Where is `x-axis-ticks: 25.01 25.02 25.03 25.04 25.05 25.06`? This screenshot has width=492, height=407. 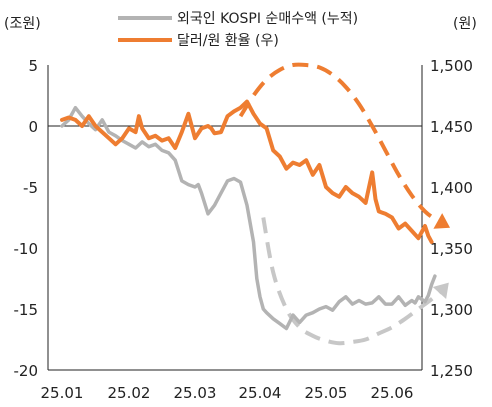
x-axis-ticks: 25.01 25.02 25.03 25.04 25.05 25.06 is located at coordinates (227, 393).